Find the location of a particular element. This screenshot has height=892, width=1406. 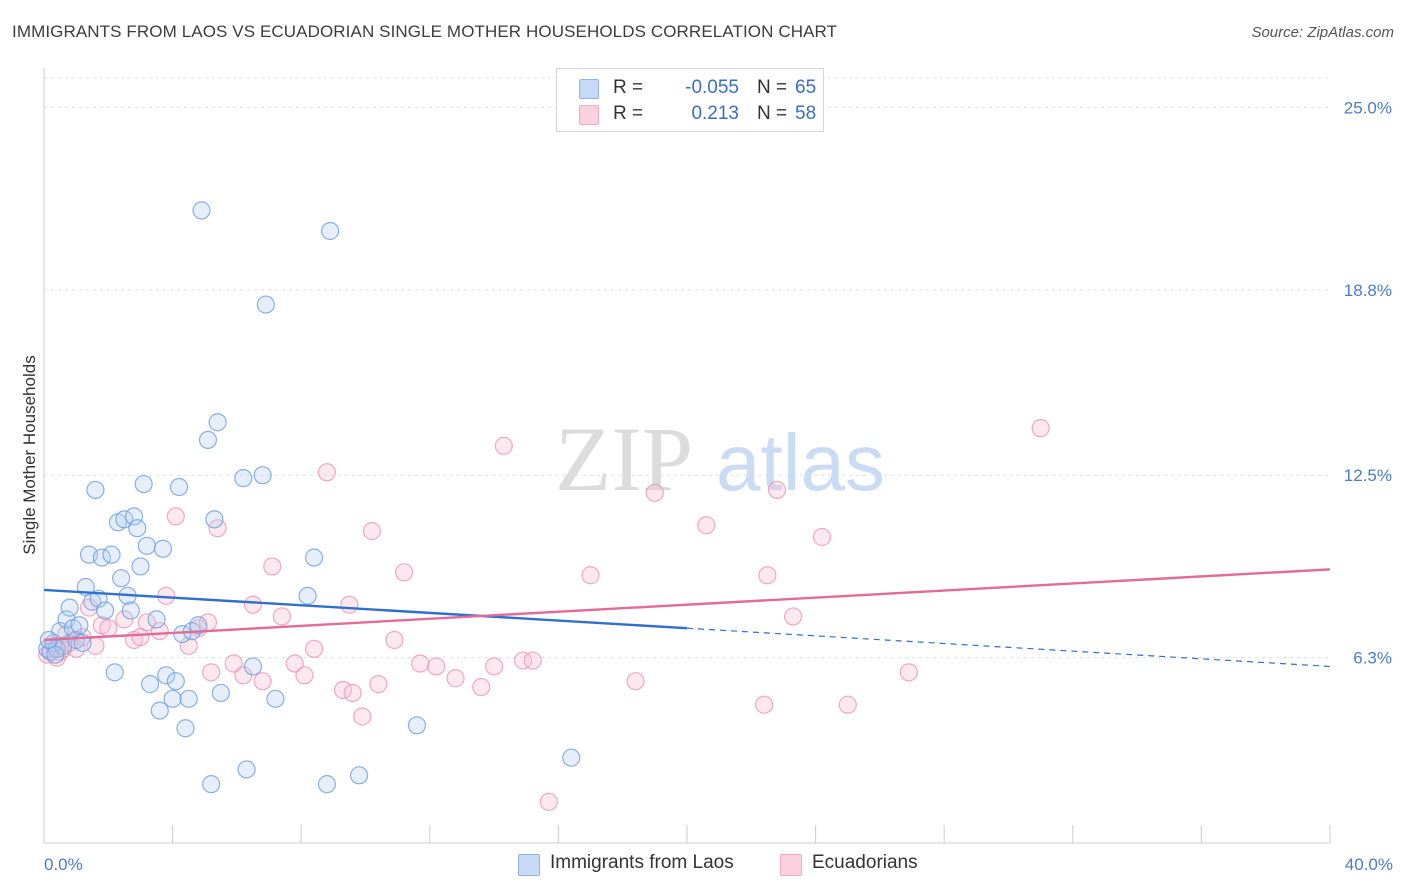

bottom-legend-swatch-ecuadorians is located at coordinates (791, 865).